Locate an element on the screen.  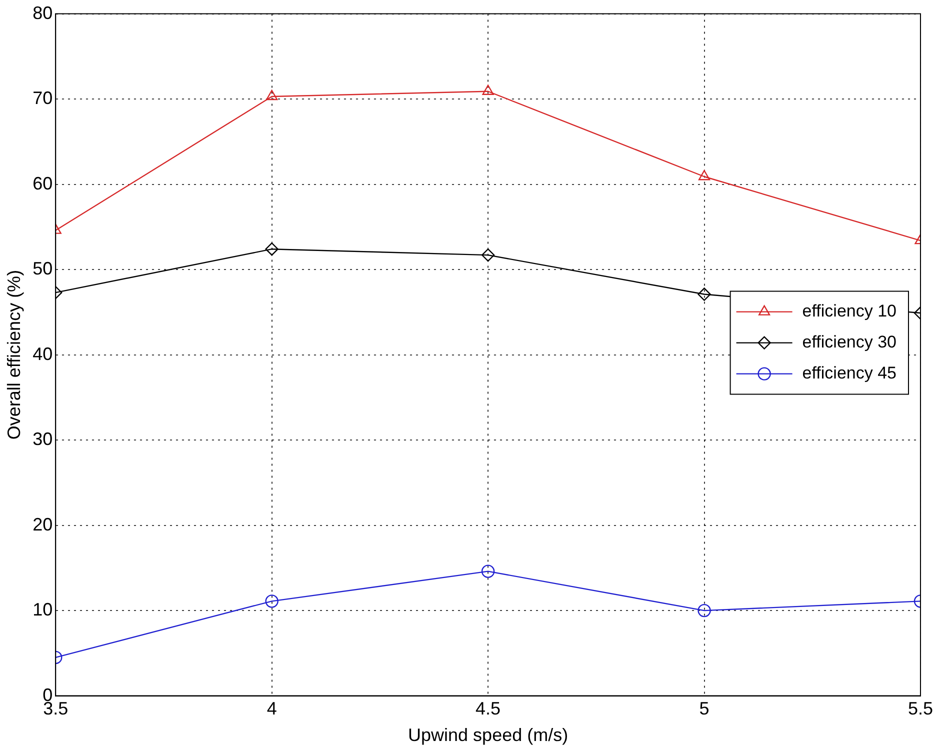
y-tick-label: 80 is located at coordinates (42, 12).